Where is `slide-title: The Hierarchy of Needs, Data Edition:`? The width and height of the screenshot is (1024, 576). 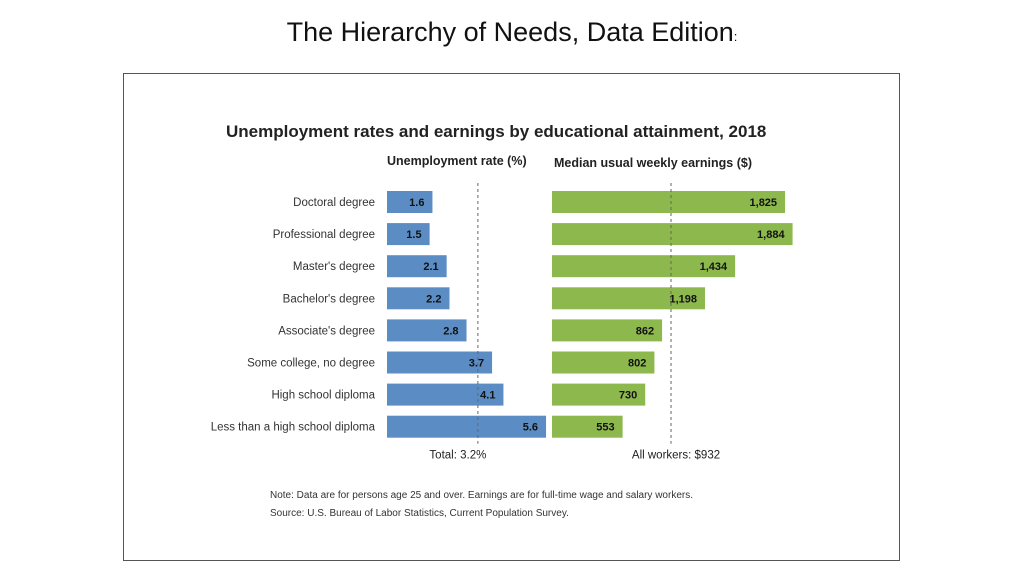
slide-title: The Hierarchy of Needs, Data Edition: is located at coordinates (512, 32).